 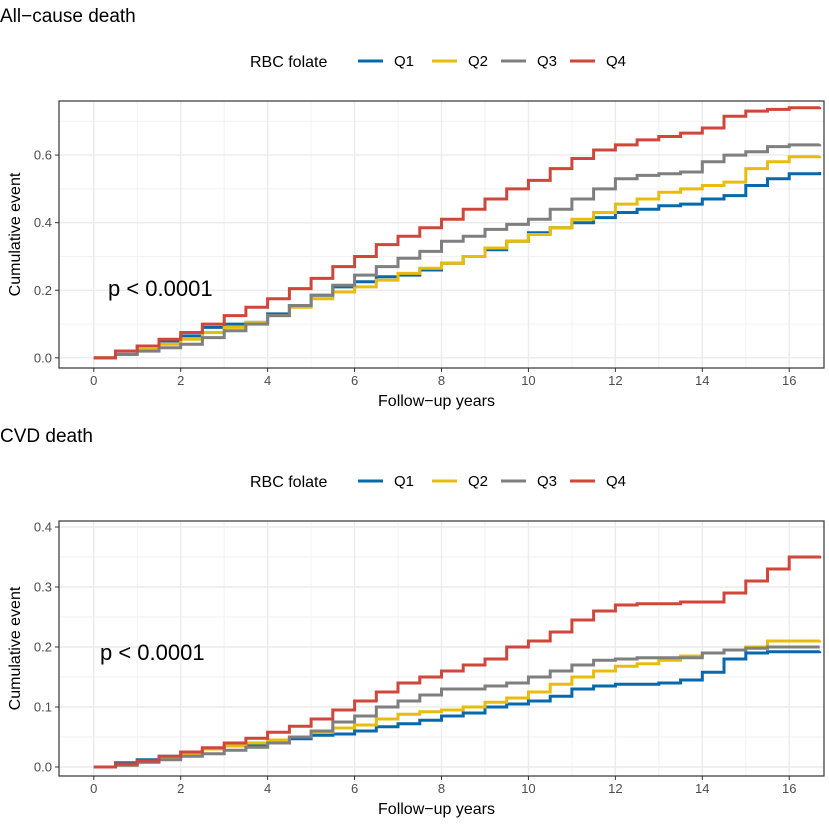 I want to click on chart-title: CVD death, so click(x=46, y=436).